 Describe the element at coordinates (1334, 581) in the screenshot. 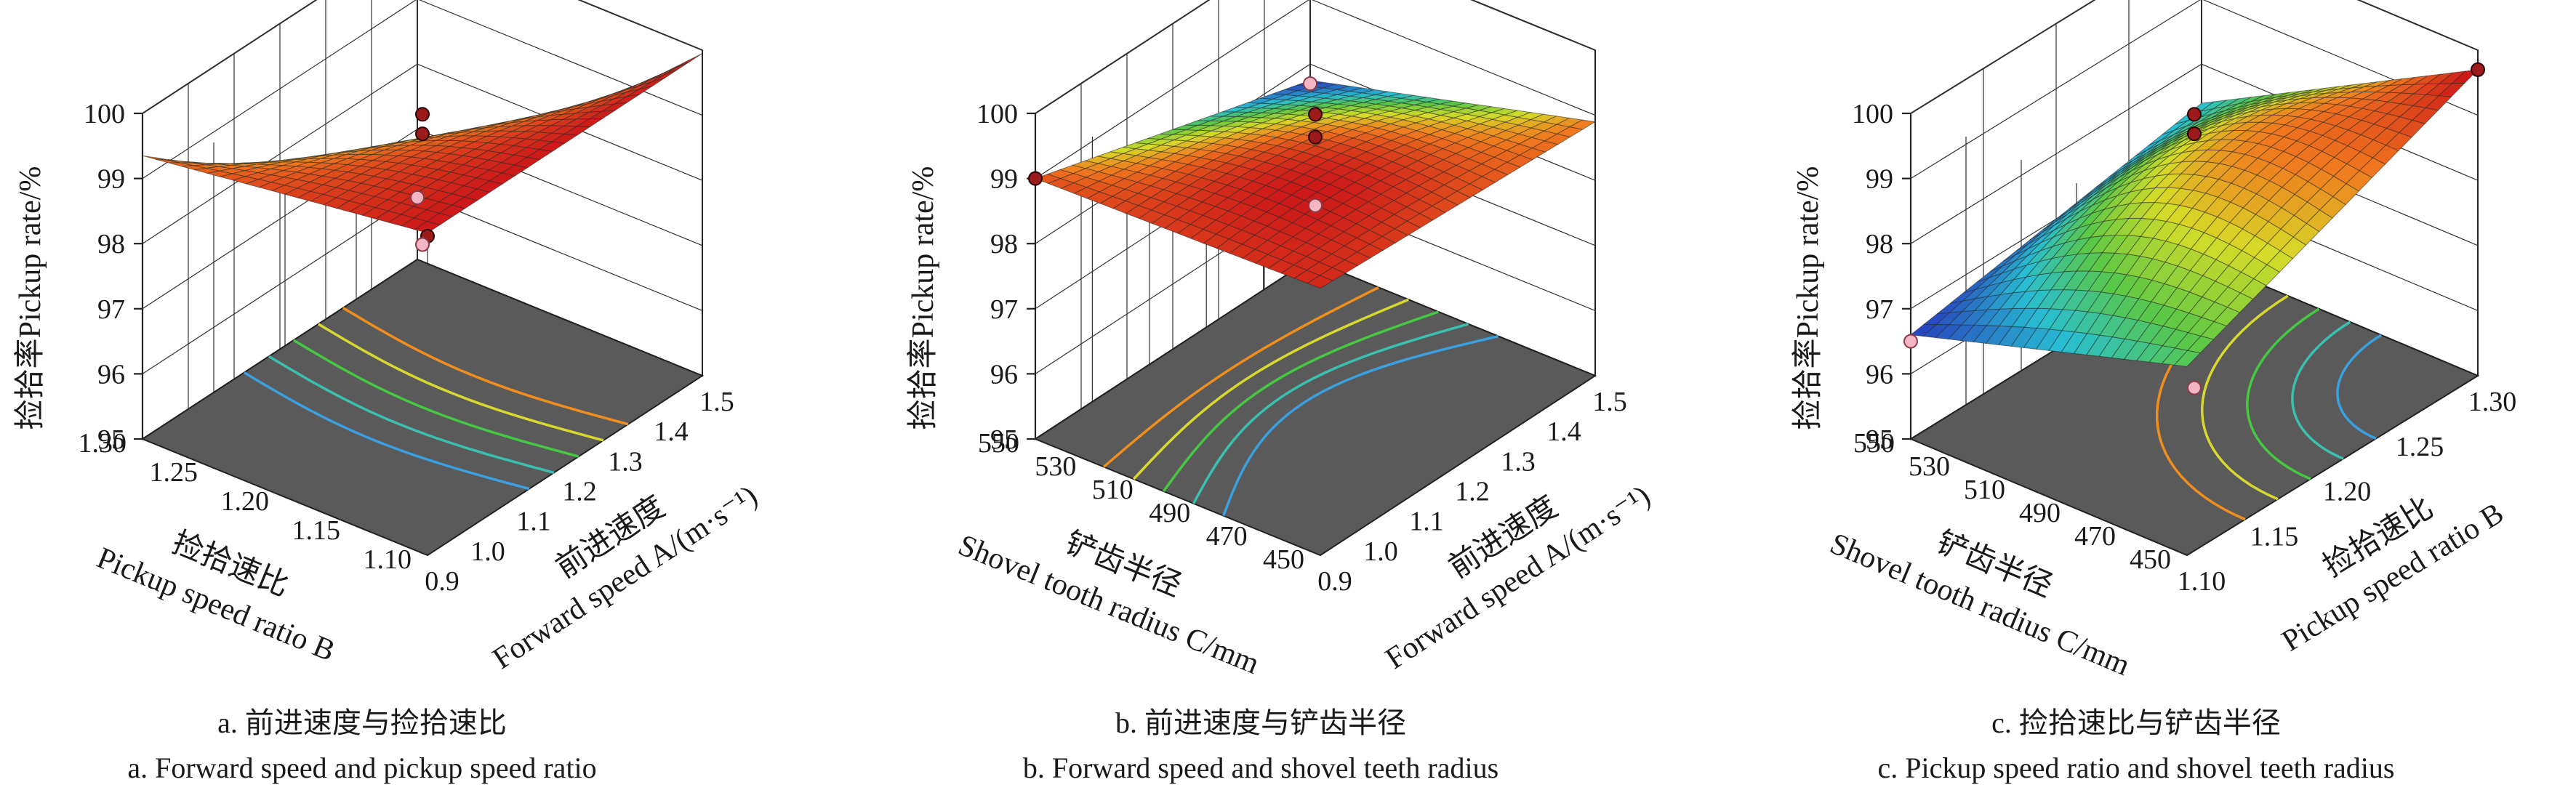

I see `x-tick-label: 0.9` at that location.